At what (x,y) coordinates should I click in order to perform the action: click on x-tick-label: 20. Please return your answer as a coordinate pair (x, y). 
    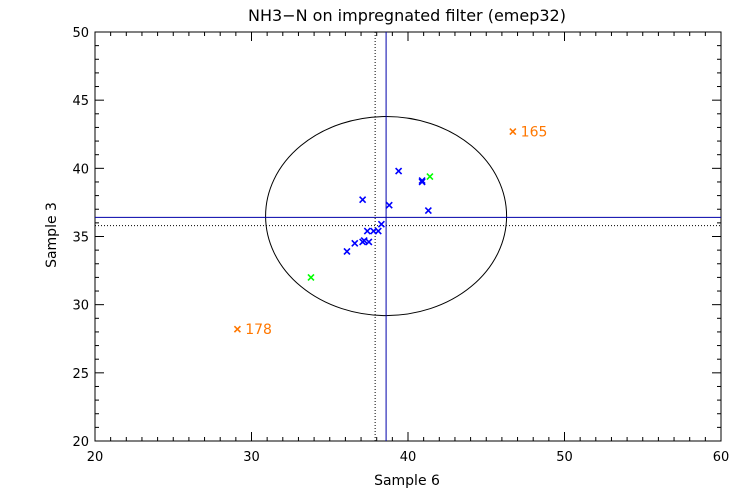
    Looking at the image, I should click on (95, 457).